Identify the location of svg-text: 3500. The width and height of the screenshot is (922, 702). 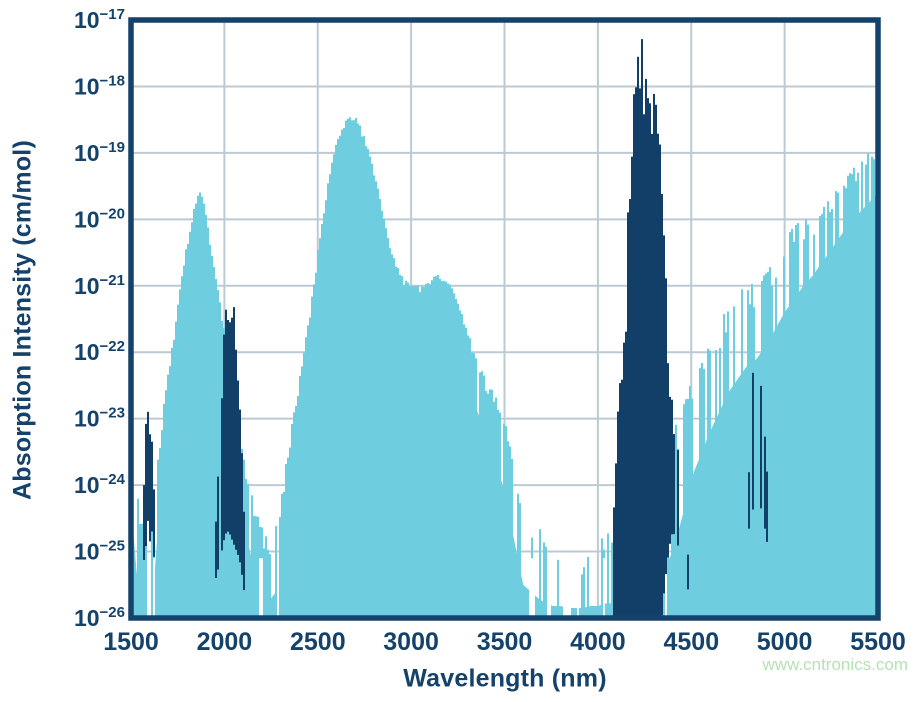
(505, 642).